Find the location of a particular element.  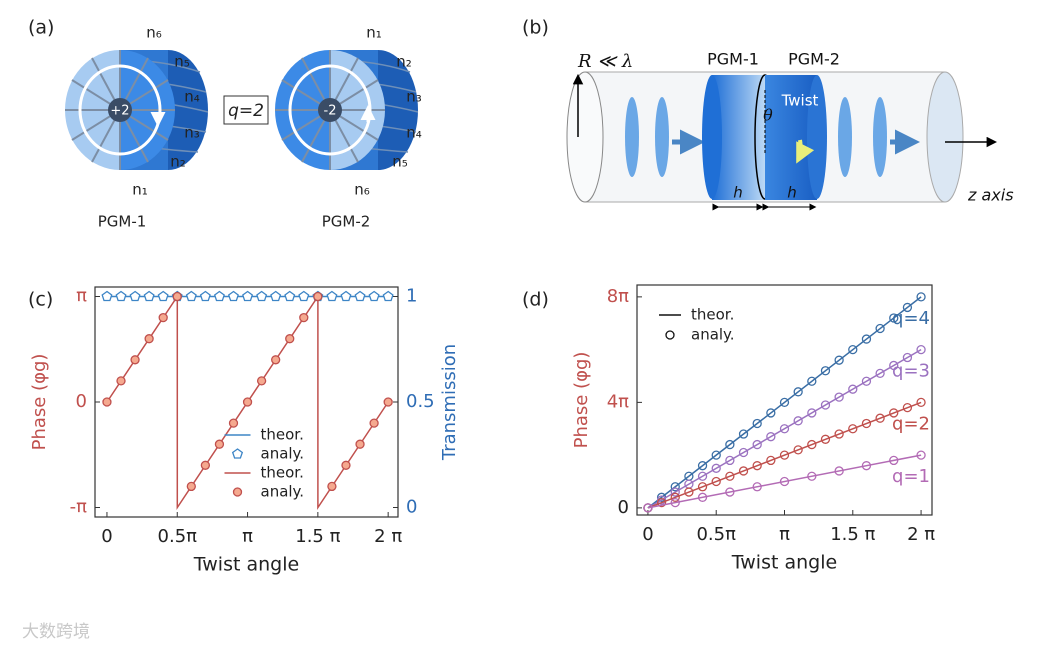

y2-tick-label: 0 is located at coordinates (411, 507).